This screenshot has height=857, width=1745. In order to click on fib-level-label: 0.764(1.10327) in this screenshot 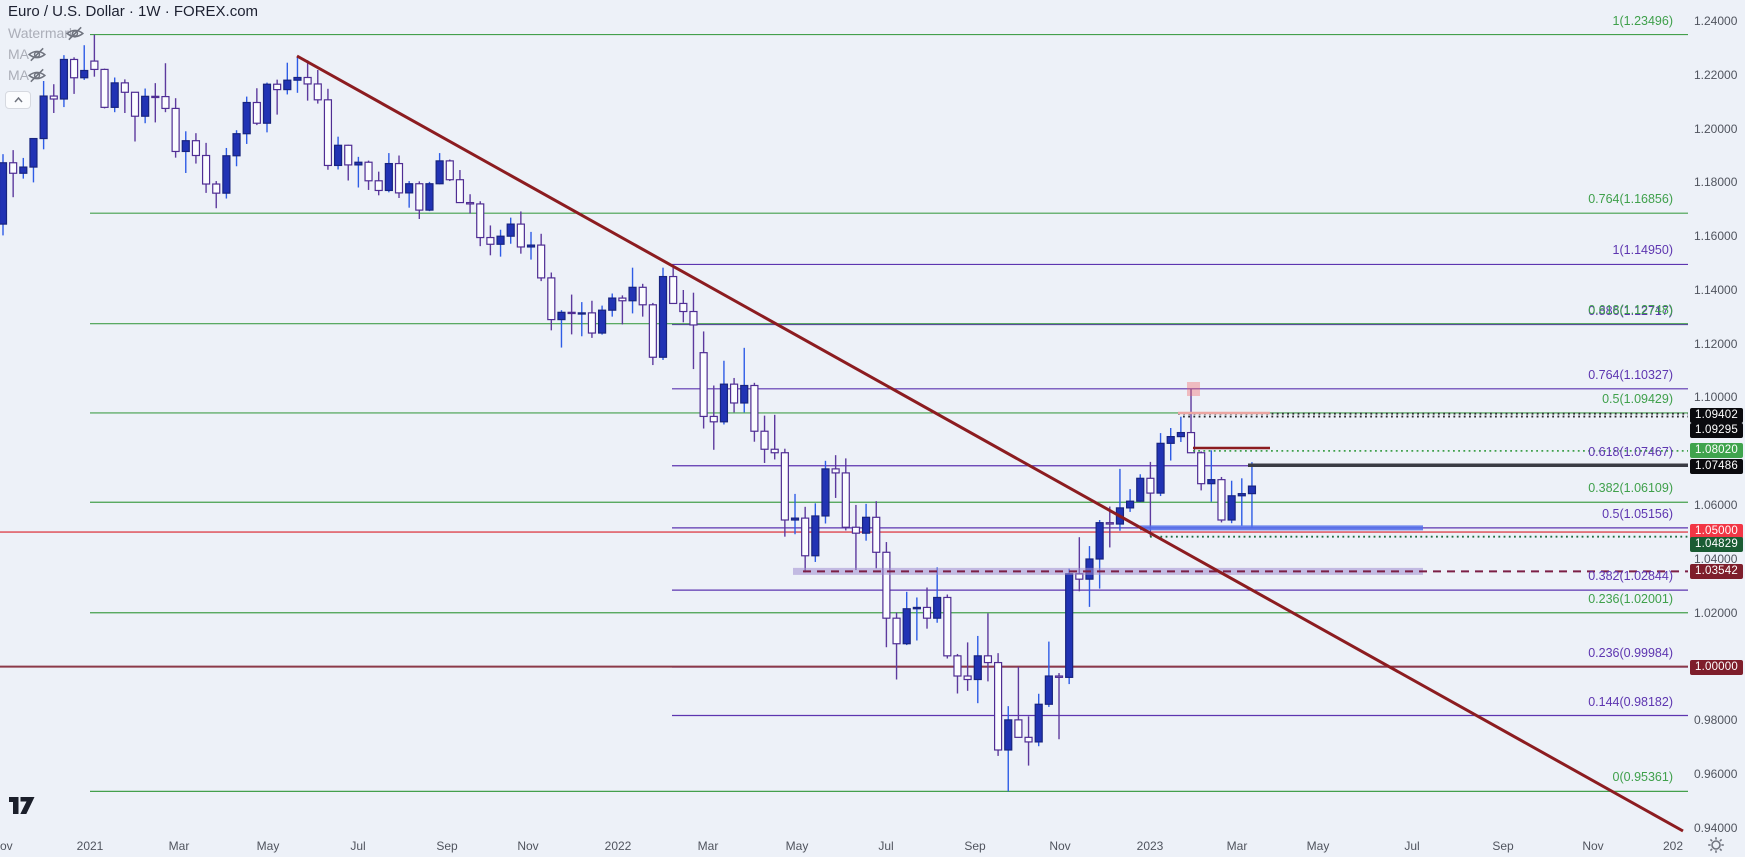, I will do `click(1630, 374)`.